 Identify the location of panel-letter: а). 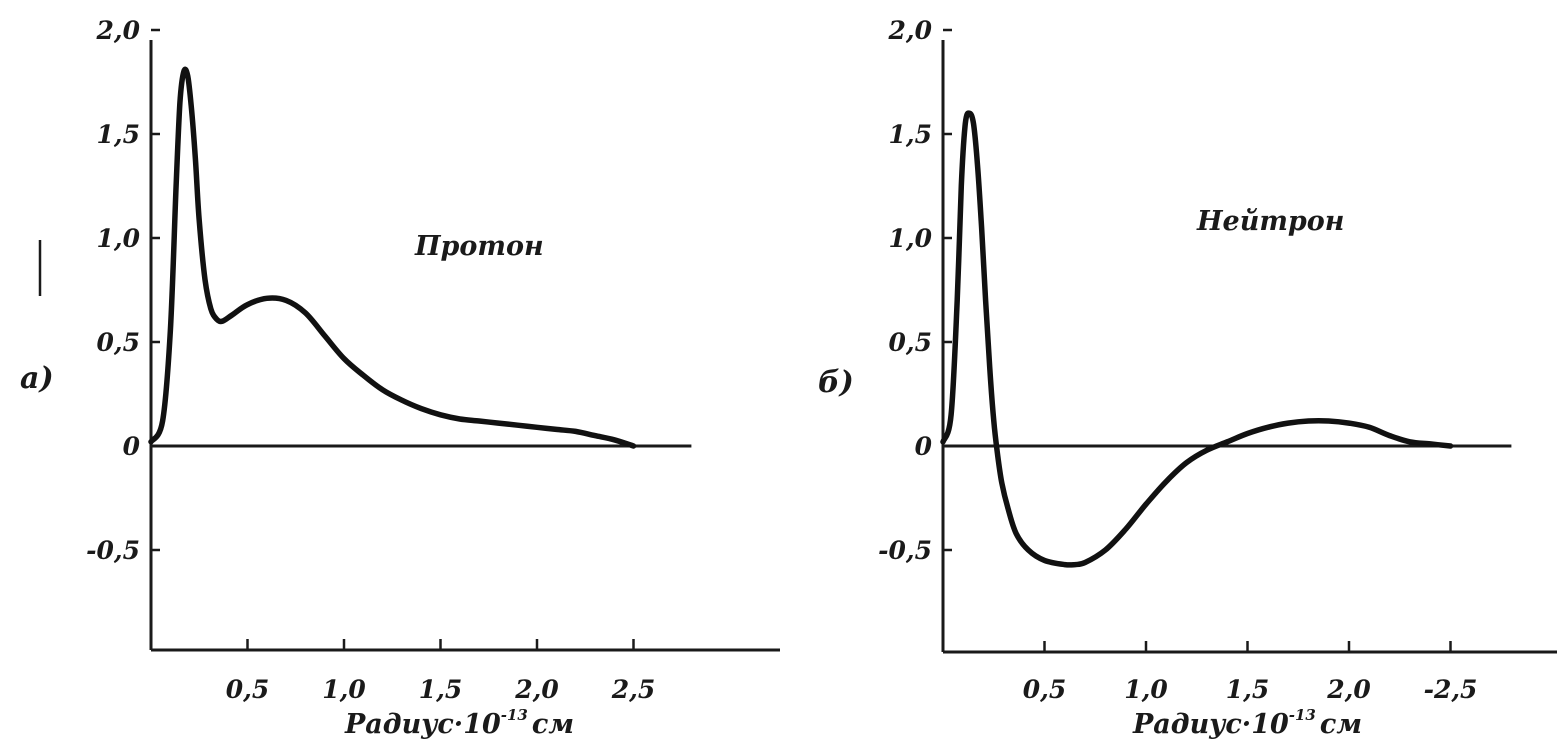
(37, 378).